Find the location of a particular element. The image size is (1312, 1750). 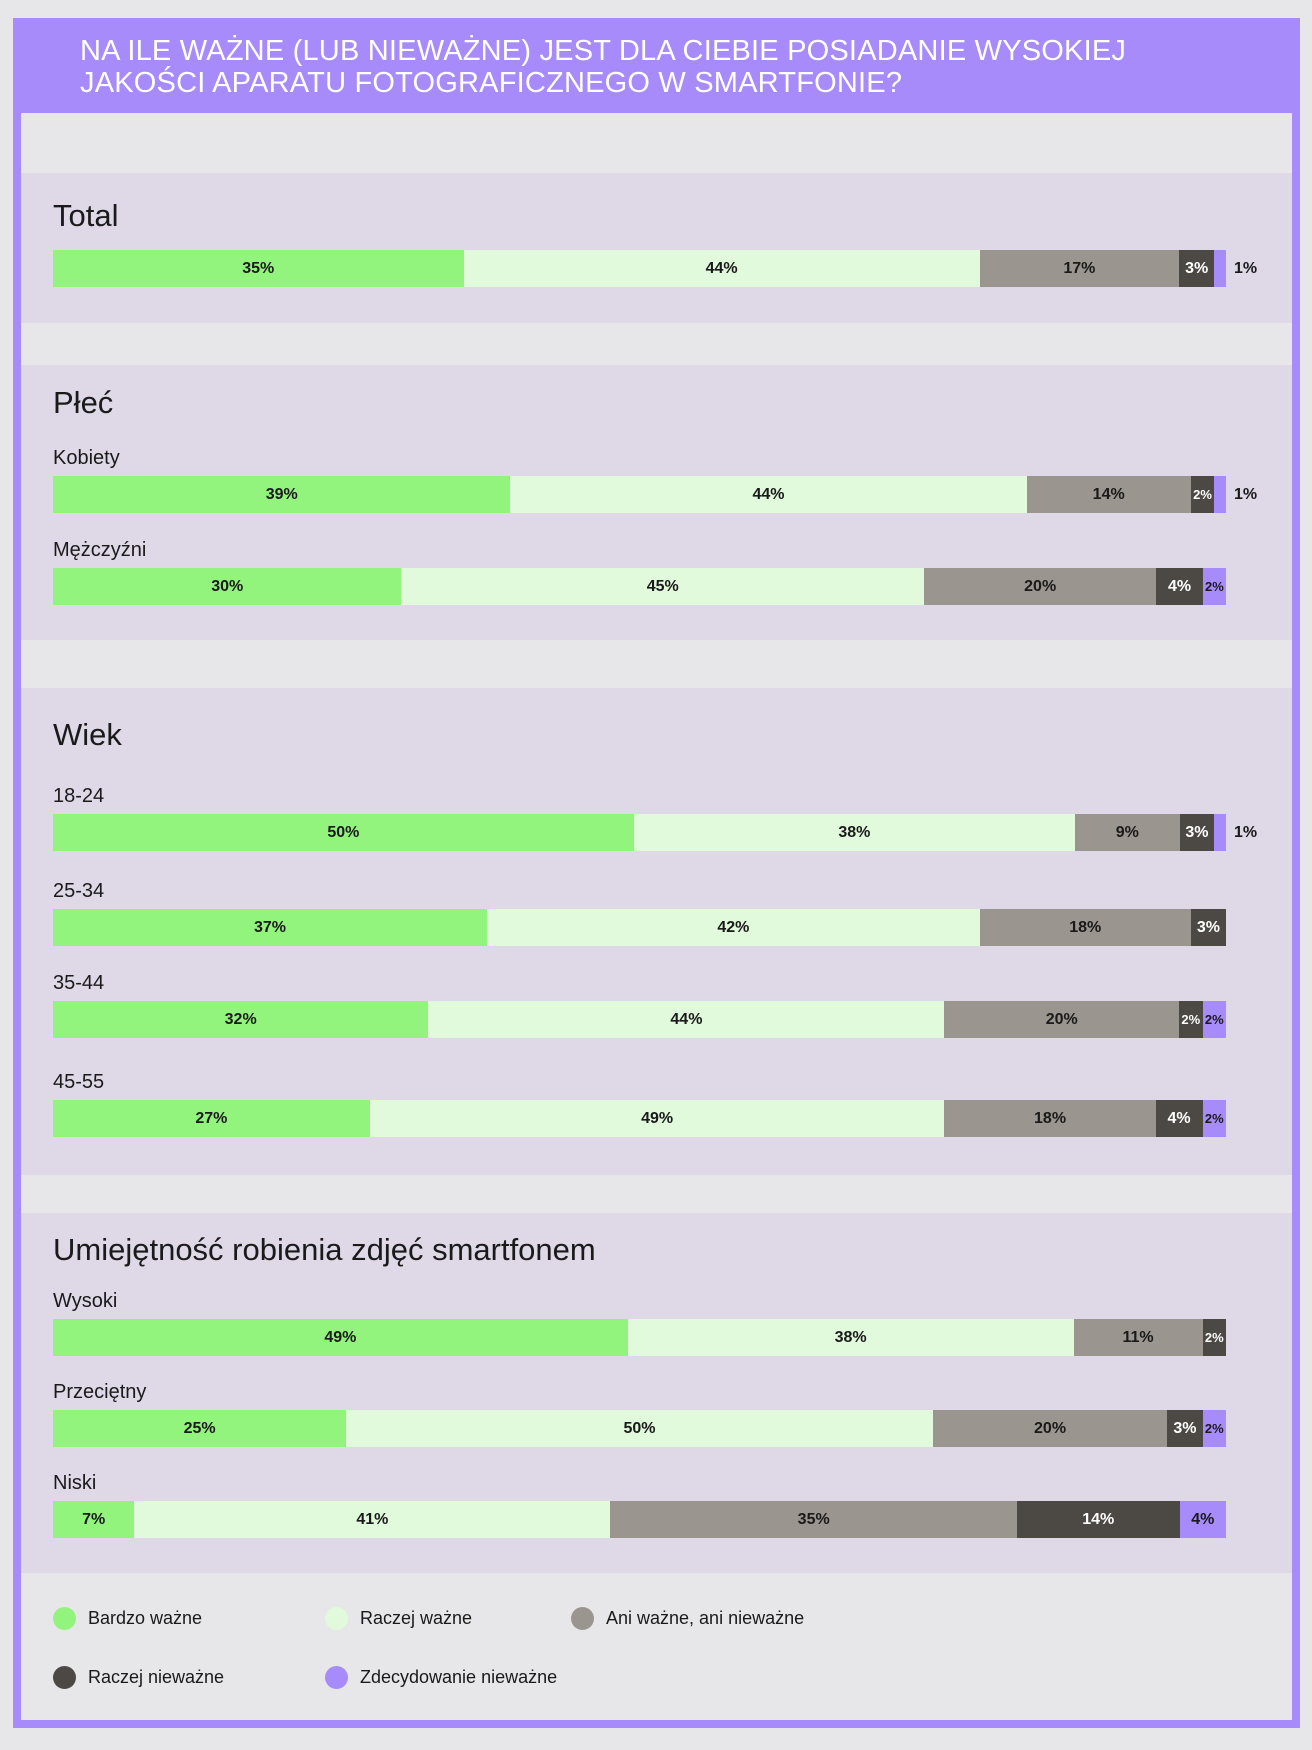

bar-value-label: 45% is located at coordinates (662, 586).